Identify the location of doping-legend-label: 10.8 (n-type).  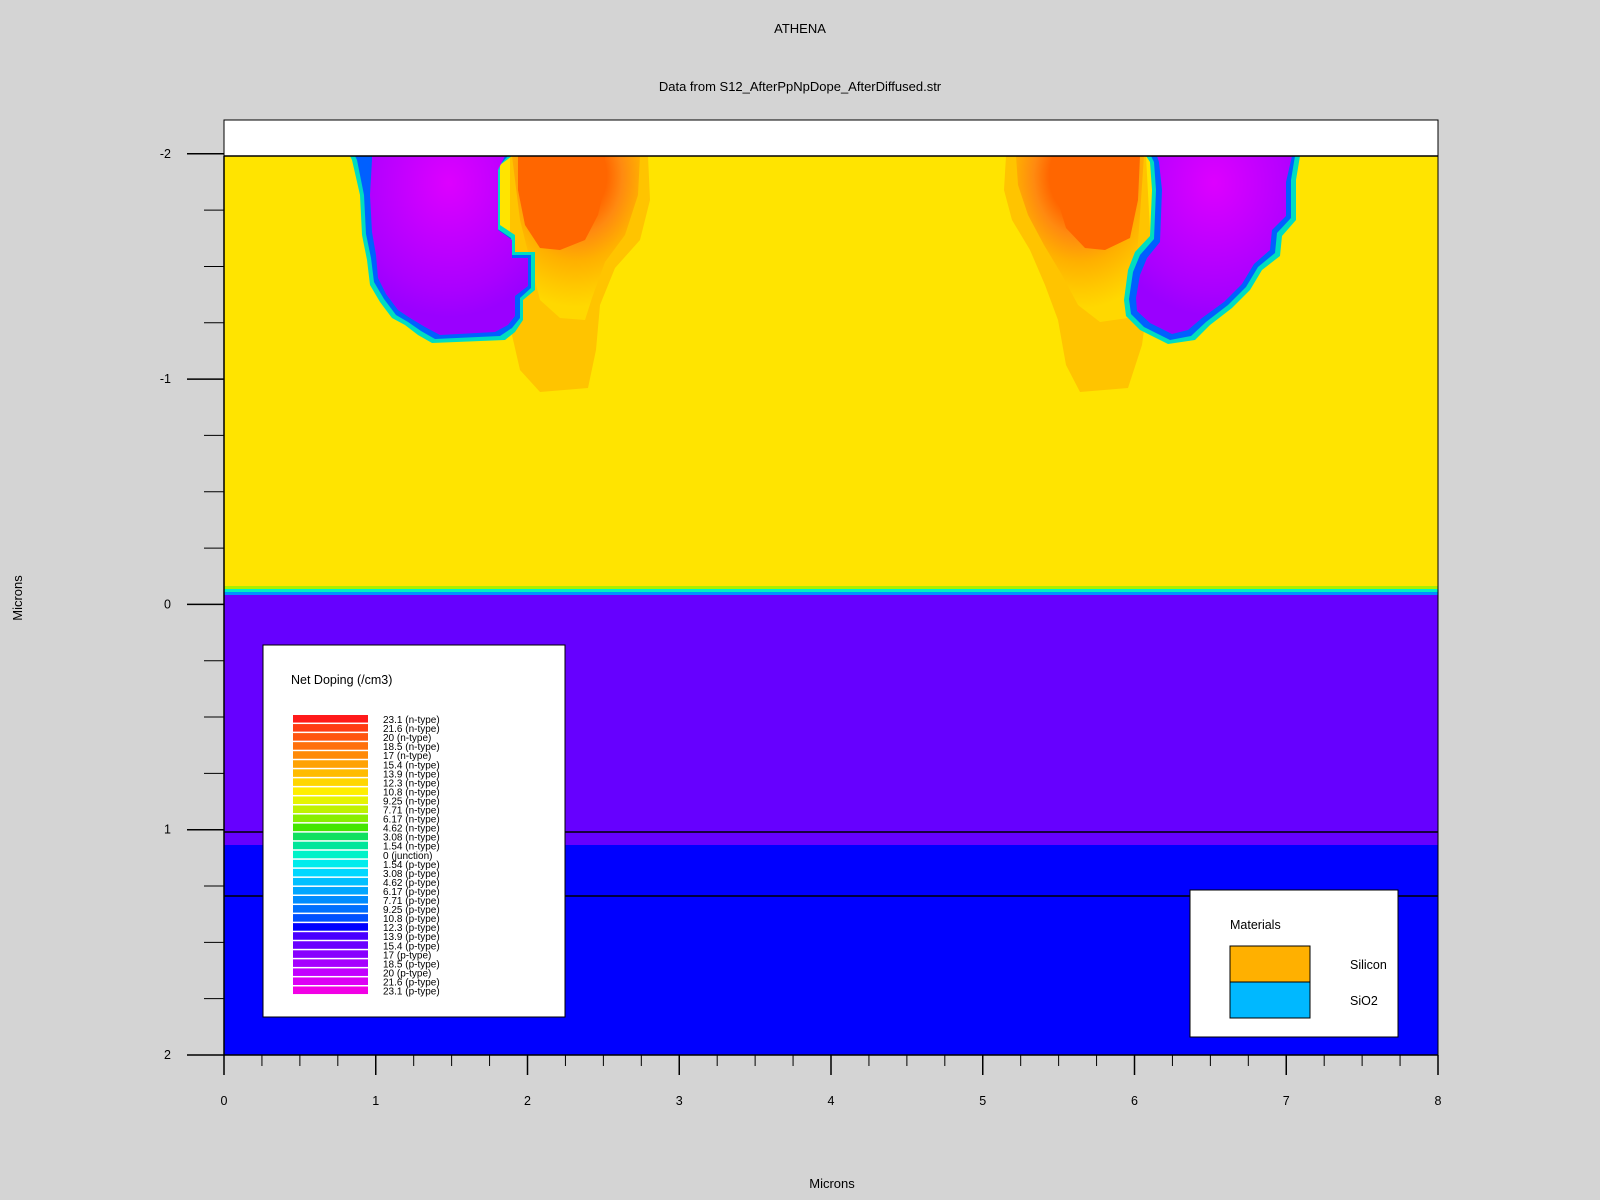
(411, 792).